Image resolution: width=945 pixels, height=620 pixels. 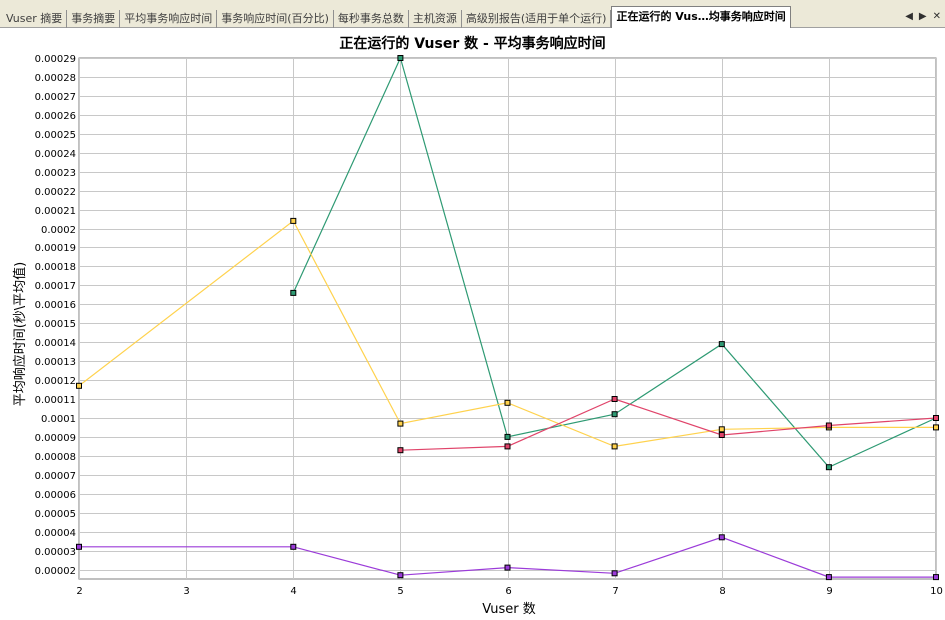 What do you see at coordinates (537, 19) in the screenshot?
I see `tab-6: 高级别报告(适用于单个运行)` at bounding box center [537, 19].